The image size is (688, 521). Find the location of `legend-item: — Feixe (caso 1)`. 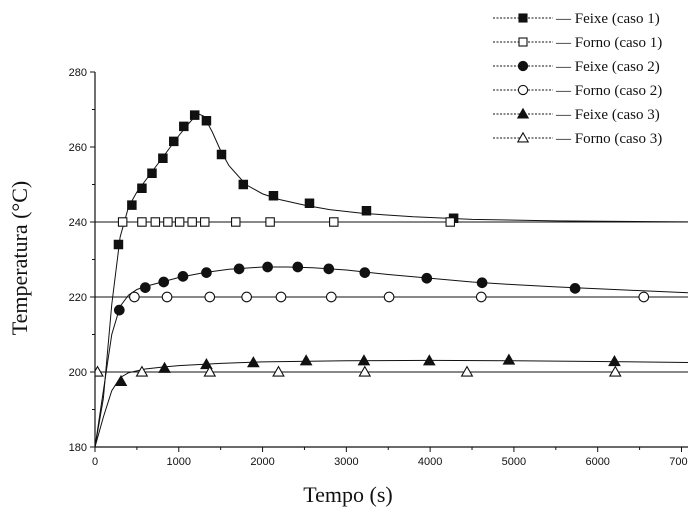

legend-item: — Feixe (caso 1) is located at coordinates (576, 19).